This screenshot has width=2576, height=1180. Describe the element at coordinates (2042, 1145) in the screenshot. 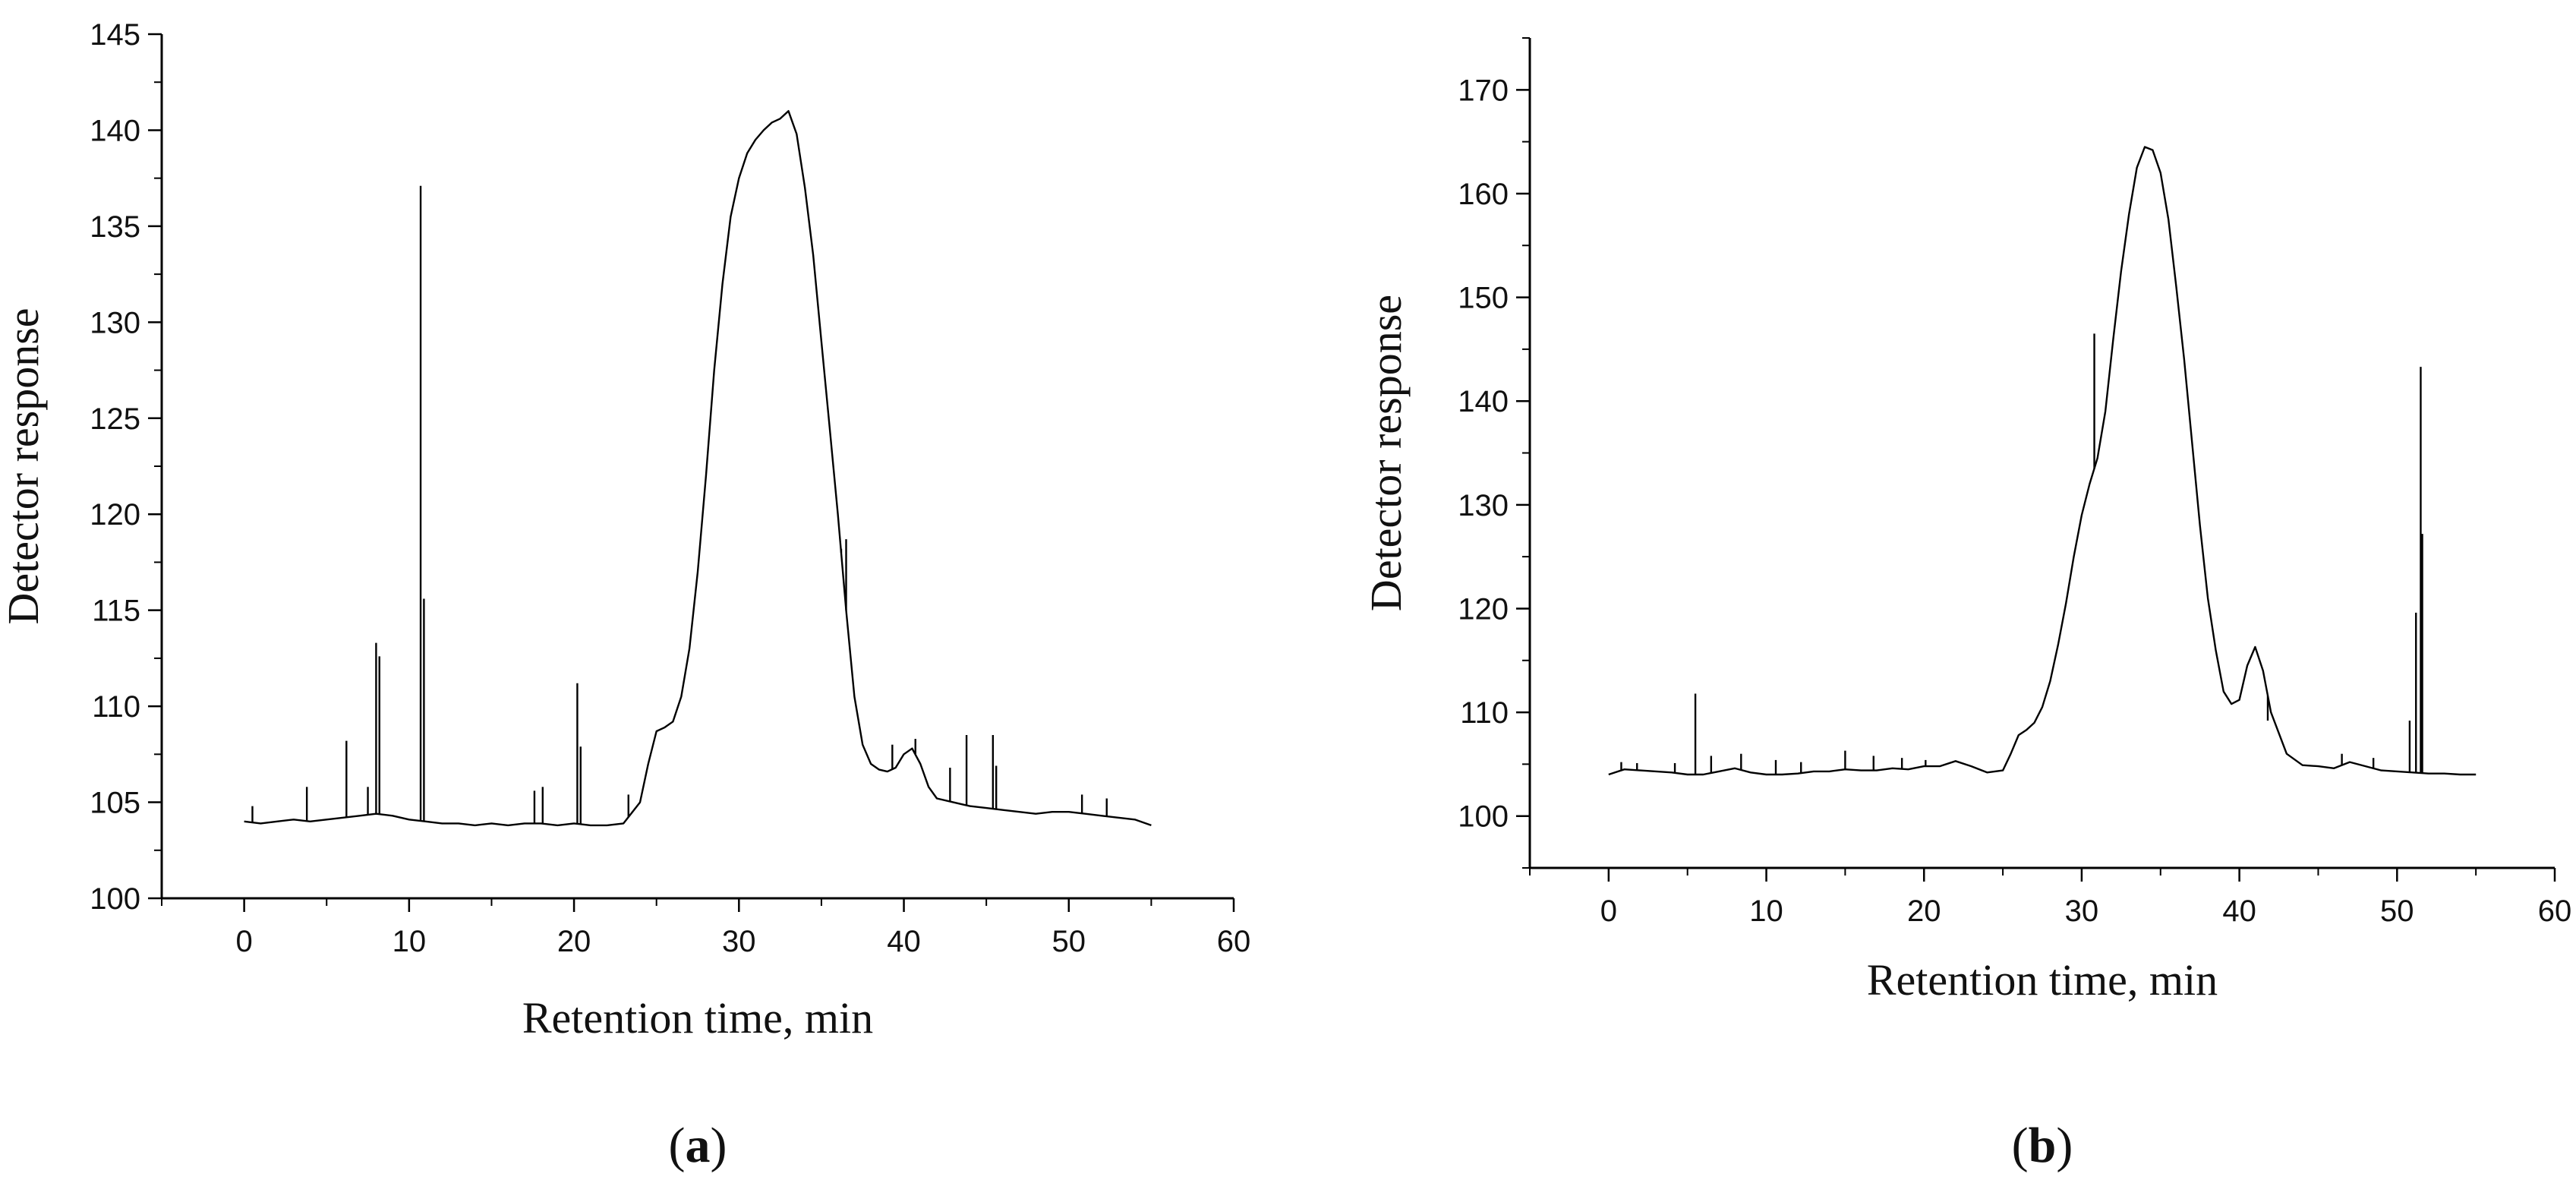

I see `panel-label-b: (b)` at that location.